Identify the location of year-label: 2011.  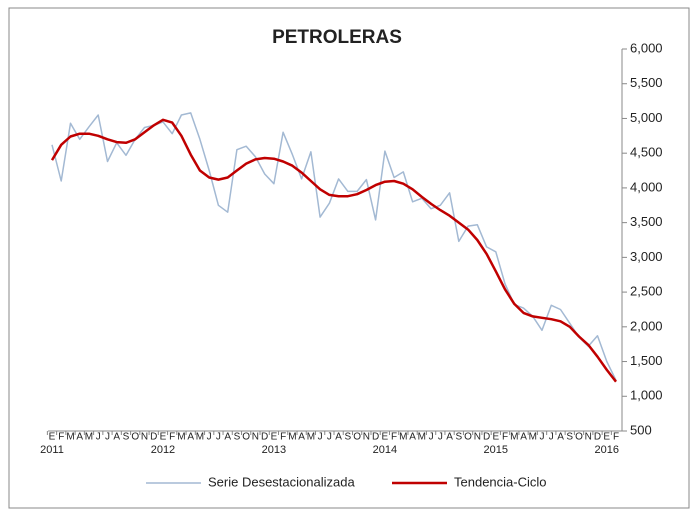
(52, 450).